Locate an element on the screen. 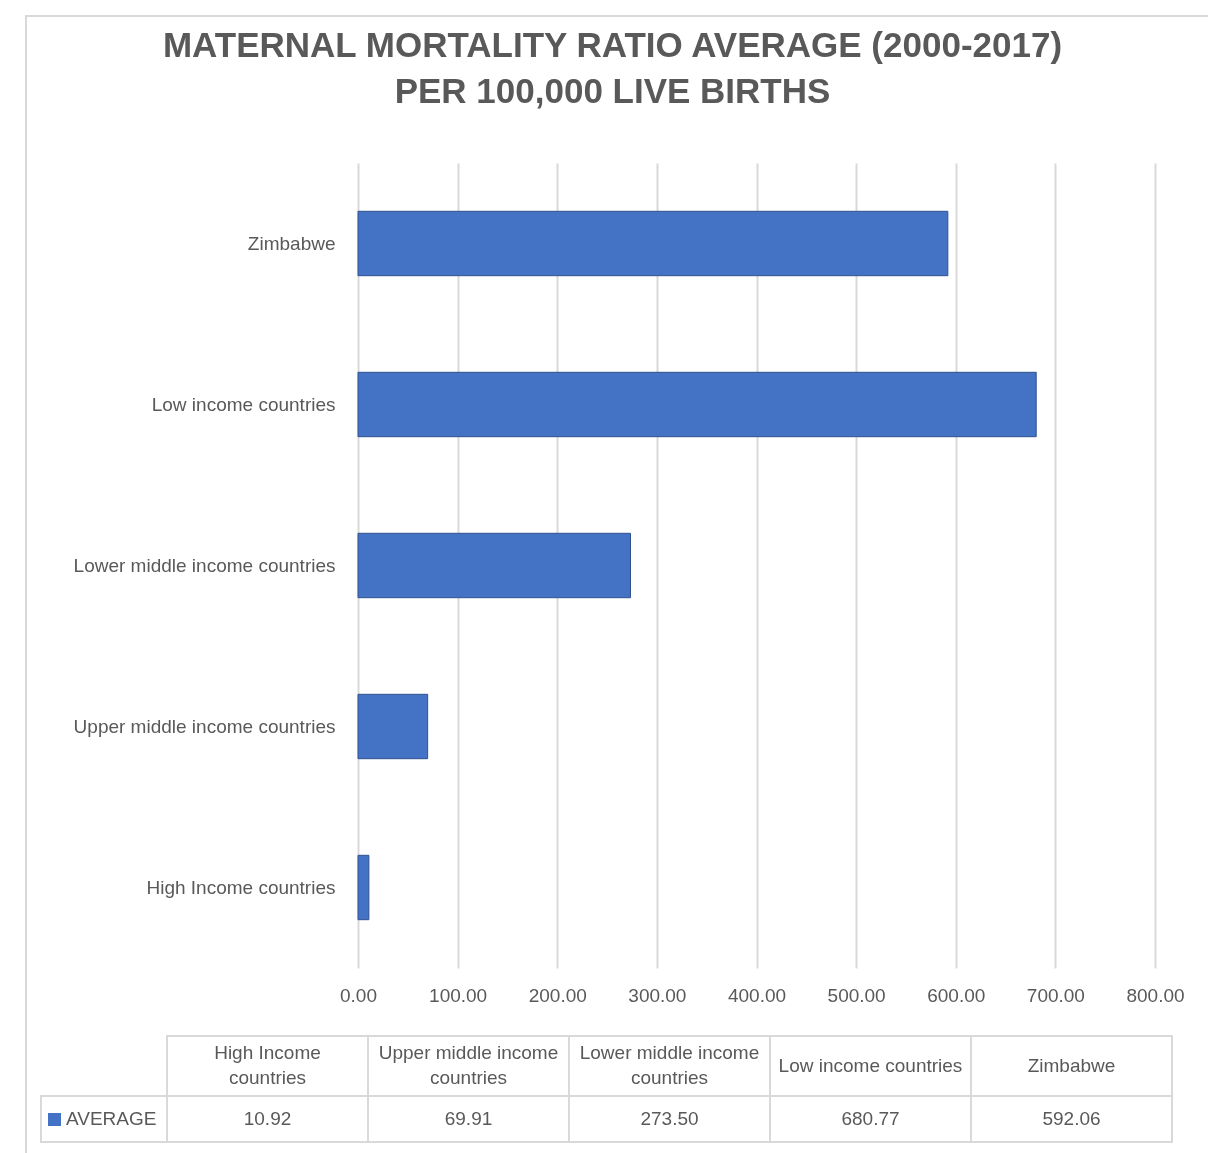  category-label: Lower middle income countries is located at coordinates (669, 1065).